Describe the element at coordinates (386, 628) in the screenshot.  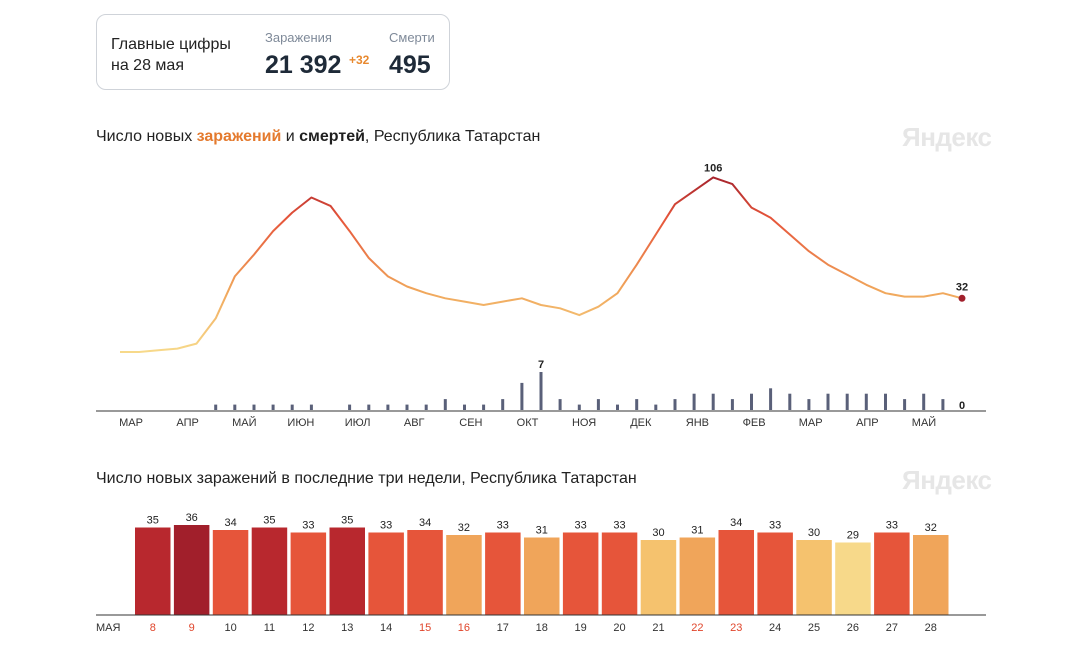
I see `day-tick-label: 14` at that location.